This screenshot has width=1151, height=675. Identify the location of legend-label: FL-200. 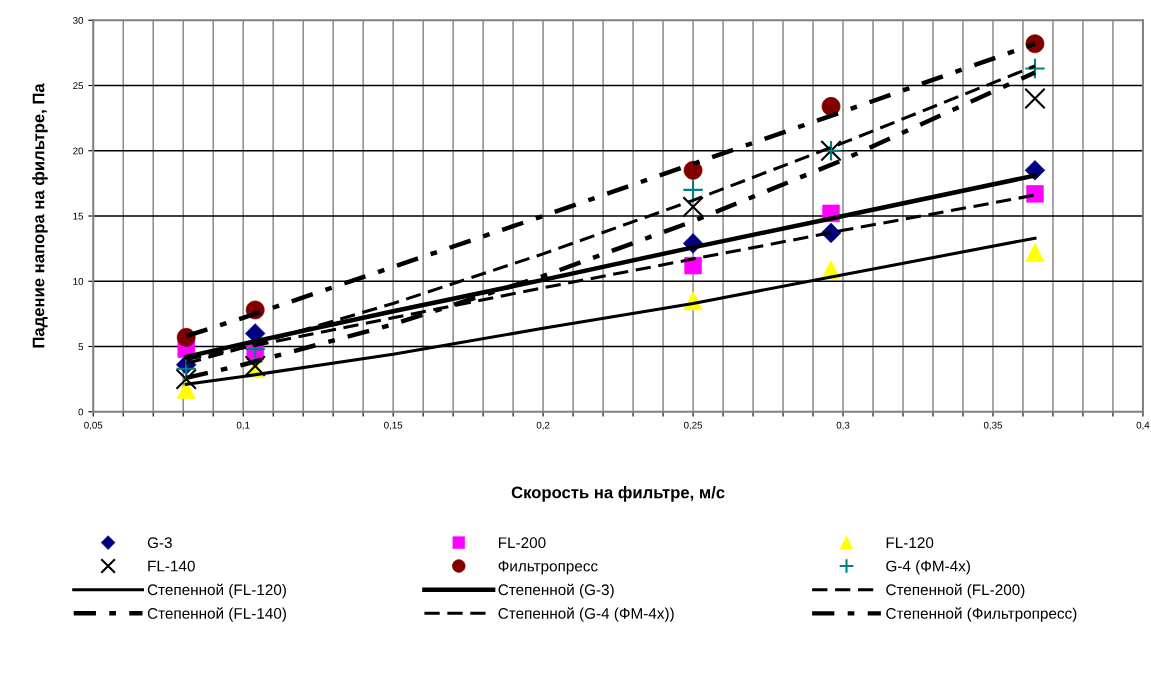
(522, 543).